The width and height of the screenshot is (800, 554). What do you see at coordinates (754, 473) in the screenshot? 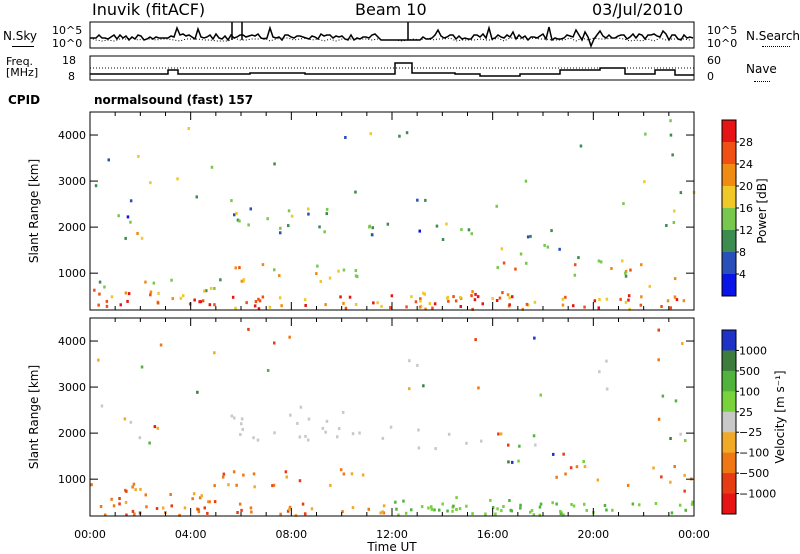
I see `colorbar-tick-label: −500` at bounding box center [754, 473].